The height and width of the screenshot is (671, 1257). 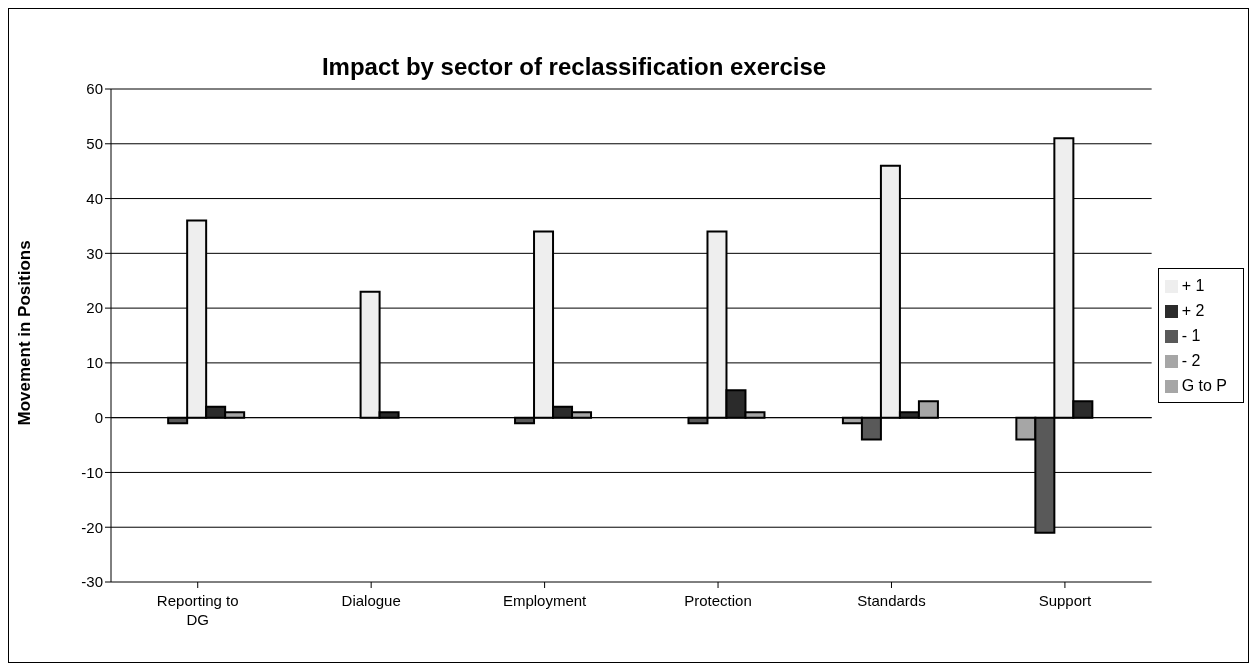 What do you see at coordinates (1191, 335) in the screenshot?
I see `legend-label: - 1` at bounding box center [1191, 335].